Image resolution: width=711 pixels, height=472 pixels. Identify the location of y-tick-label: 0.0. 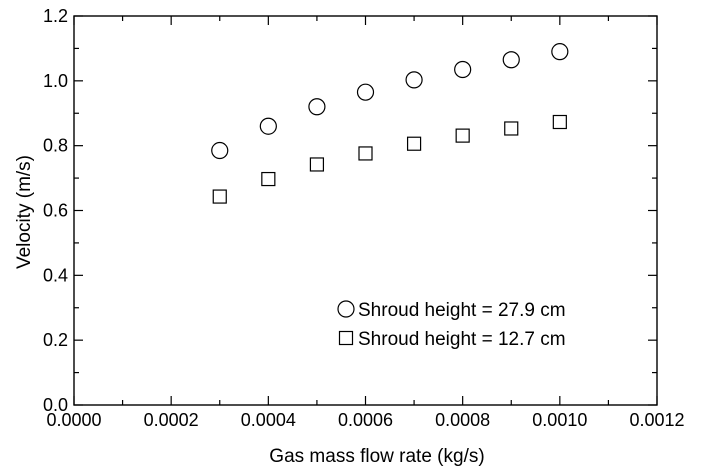
(55, 405).